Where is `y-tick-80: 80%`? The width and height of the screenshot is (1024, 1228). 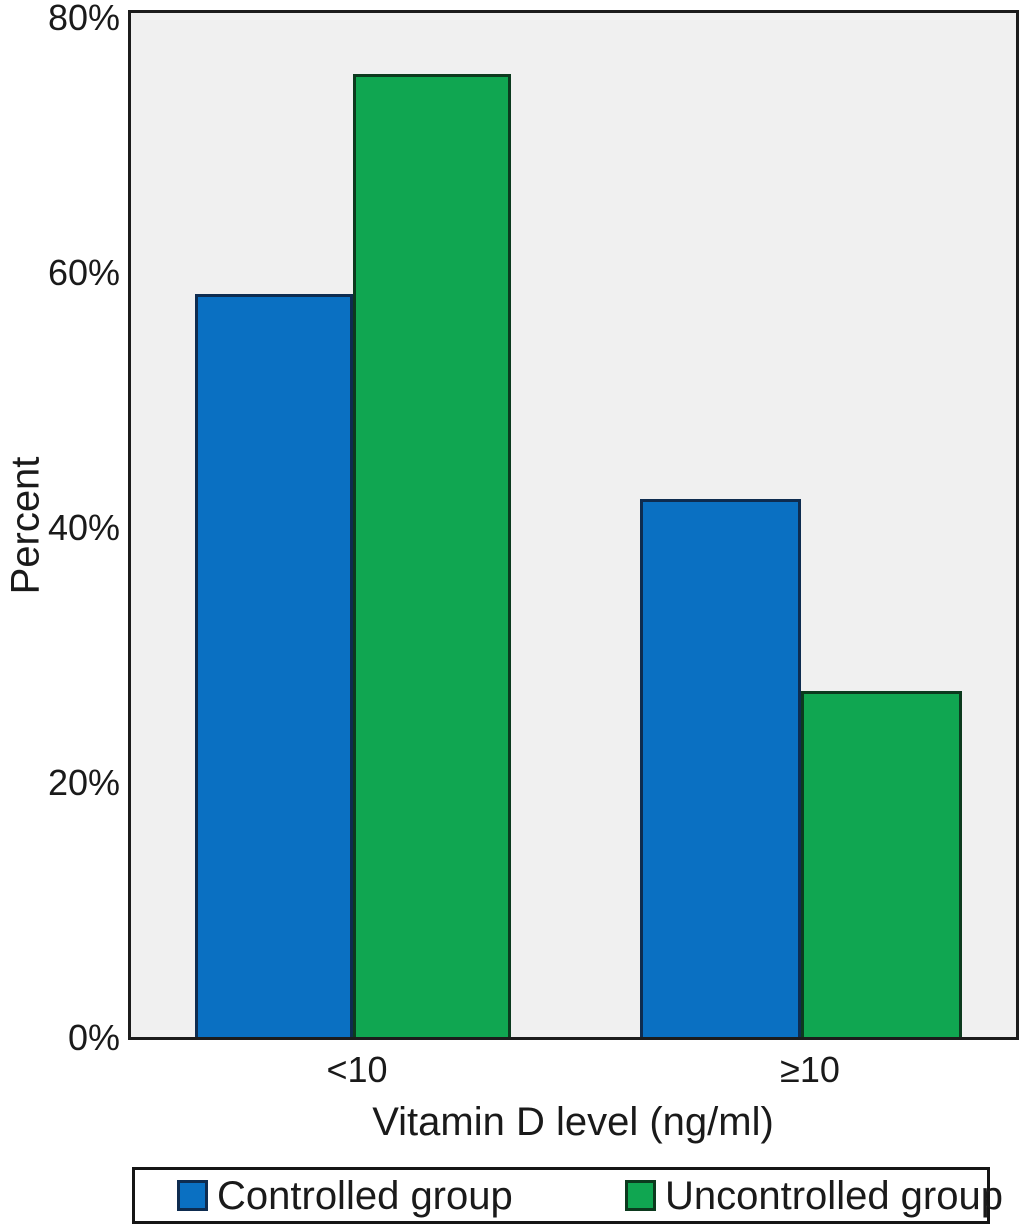 y-tick-80: 80% is located at coordinates (83, 19).